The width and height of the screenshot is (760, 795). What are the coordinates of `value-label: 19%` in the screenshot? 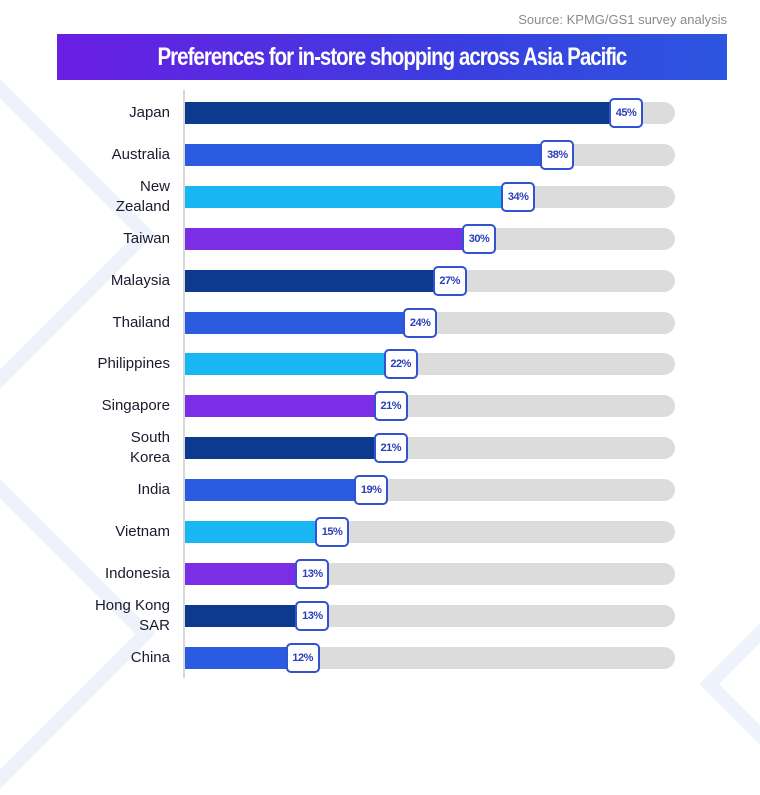 It's located at (371, 490).